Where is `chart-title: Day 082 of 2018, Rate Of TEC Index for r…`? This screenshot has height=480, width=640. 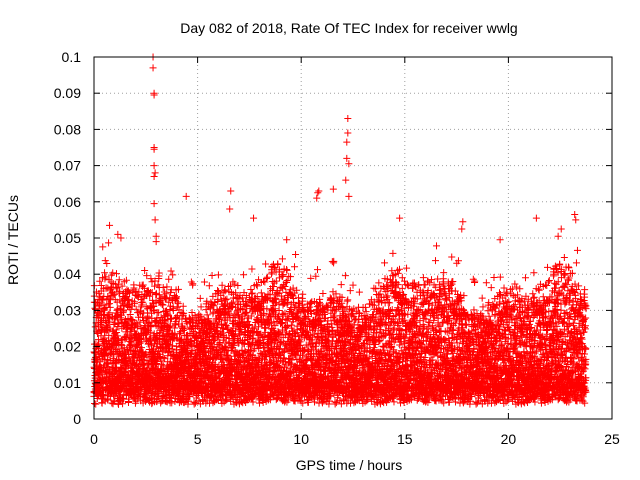 chart-title: Day 082 of 2018, Rate Of TEC Index for r… is located at coordinates (348, 28).